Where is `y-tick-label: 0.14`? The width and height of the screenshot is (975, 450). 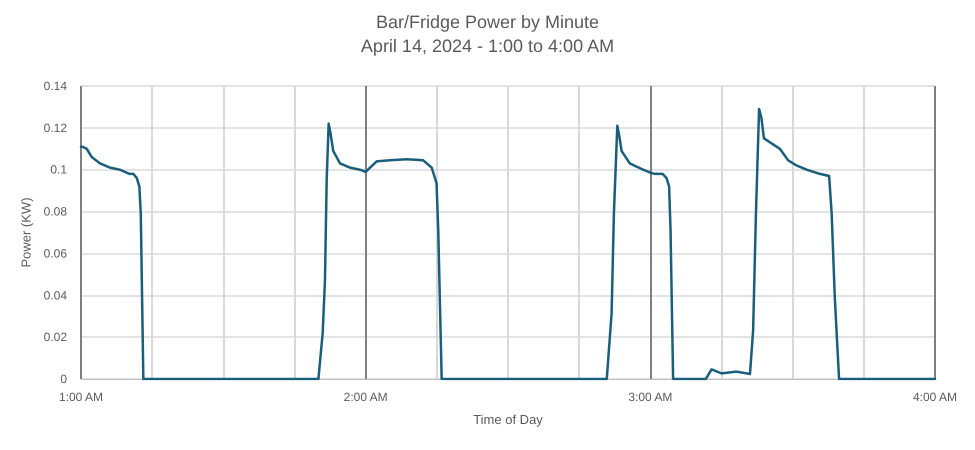 y-tick-label: 0.14 is located at coordinates (56, 86).